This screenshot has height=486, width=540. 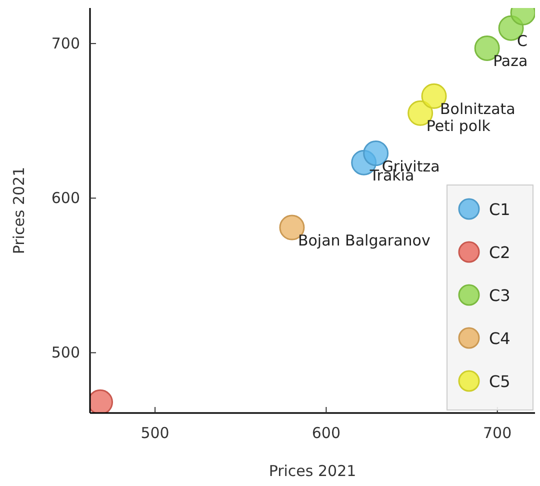 What do you see at coordinates (19, 210) in the screenshot?
I see `y-axis-title: Prices 2021` at bounding box center [19, 210].